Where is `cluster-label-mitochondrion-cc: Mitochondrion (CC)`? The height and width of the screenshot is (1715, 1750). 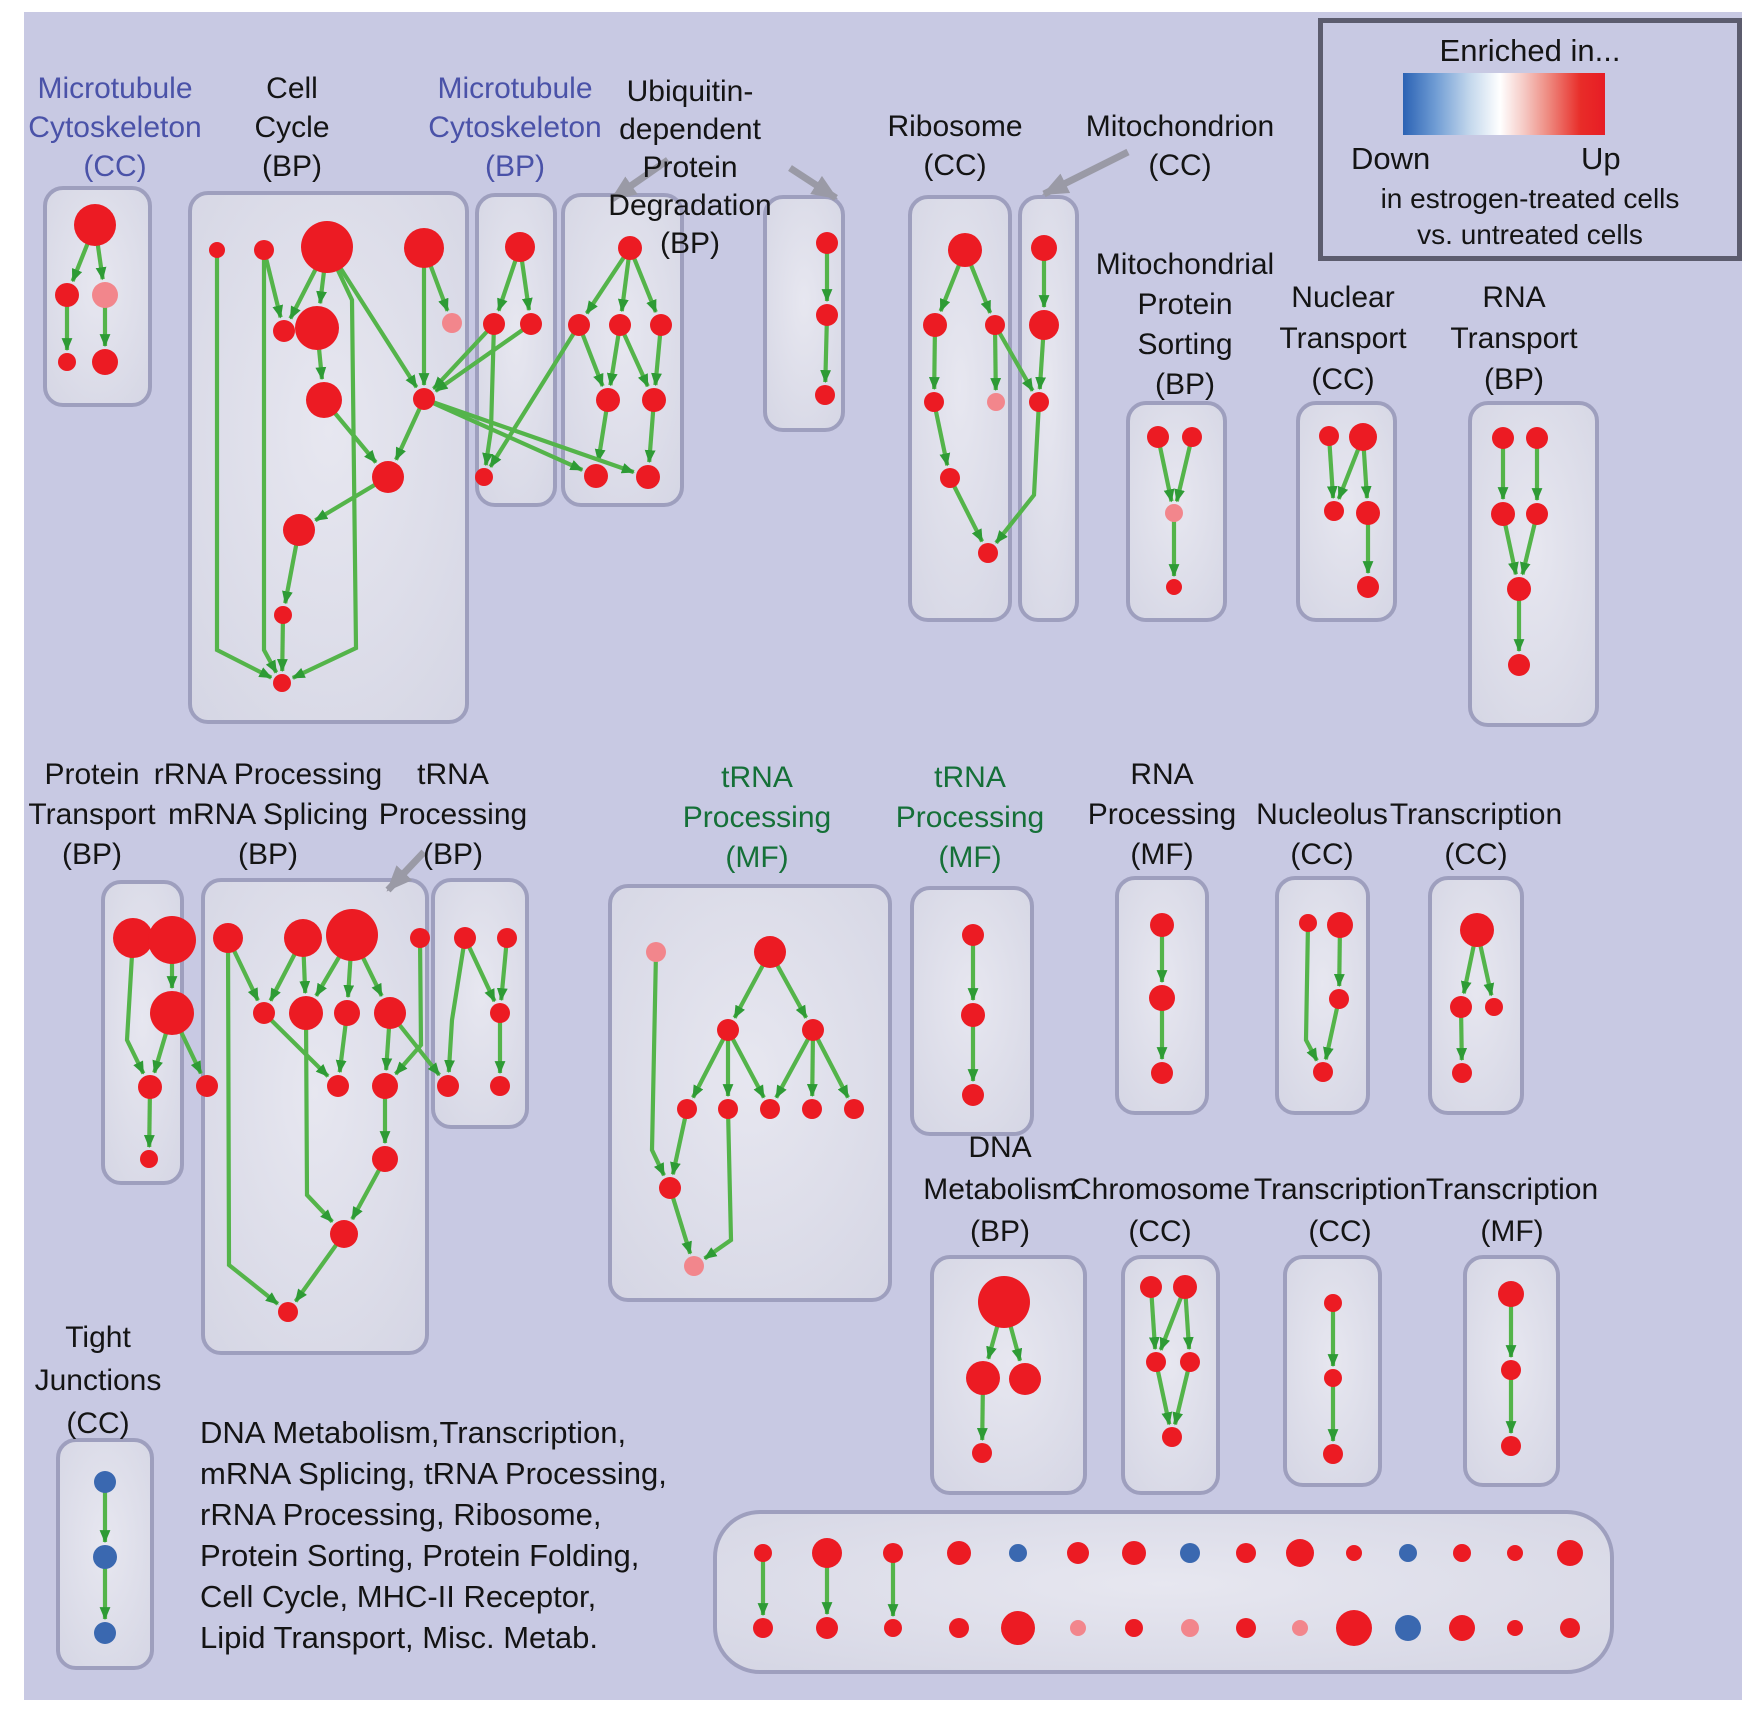
cluster-label-mitochondrion-cc: Mitochondrion (CC) is located at coordinates (1180, 145).